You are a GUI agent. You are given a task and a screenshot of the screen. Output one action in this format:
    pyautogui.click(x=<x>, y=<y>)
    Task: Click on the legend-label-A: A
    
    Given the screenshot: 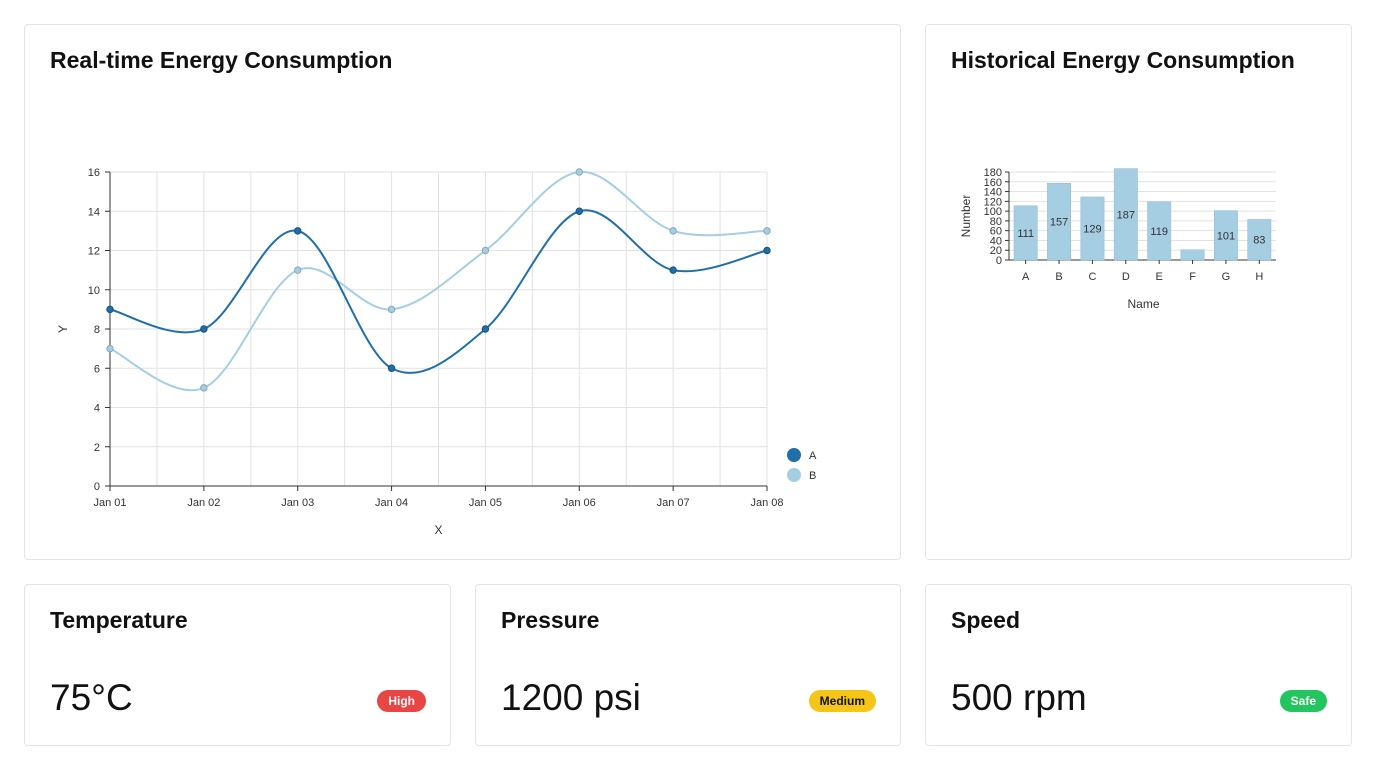 What is the action you would take?
    pyautogui.click(x=813, y=456)
    